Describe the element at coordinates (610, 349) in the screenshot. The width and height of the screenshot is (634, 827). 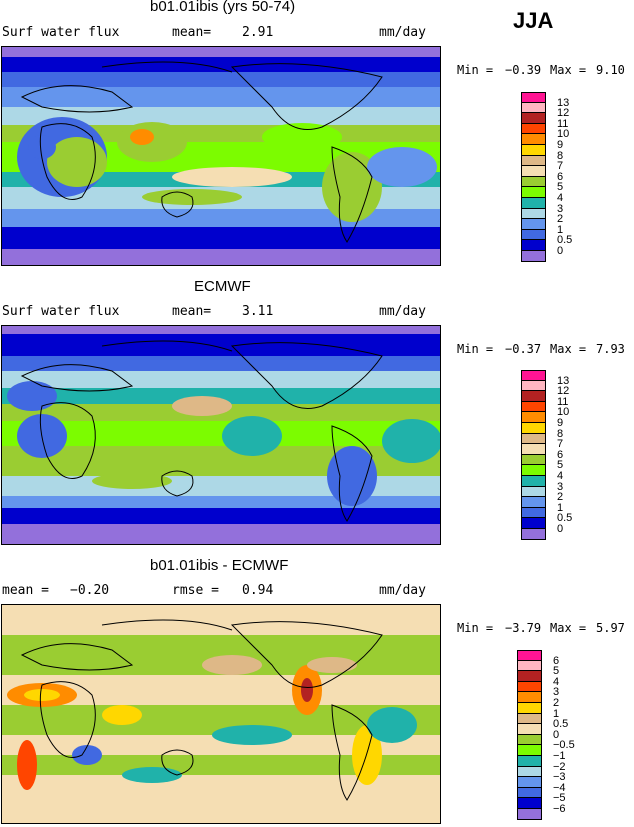
I see `max-value-obs: 7.93` at that location.